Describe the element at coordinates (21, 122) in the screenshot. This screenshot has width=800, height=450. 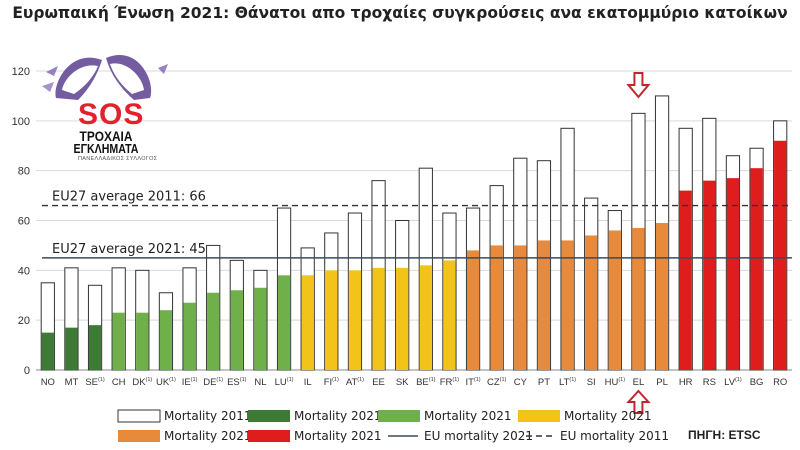
I see `y-tick-label: 100` at that location.